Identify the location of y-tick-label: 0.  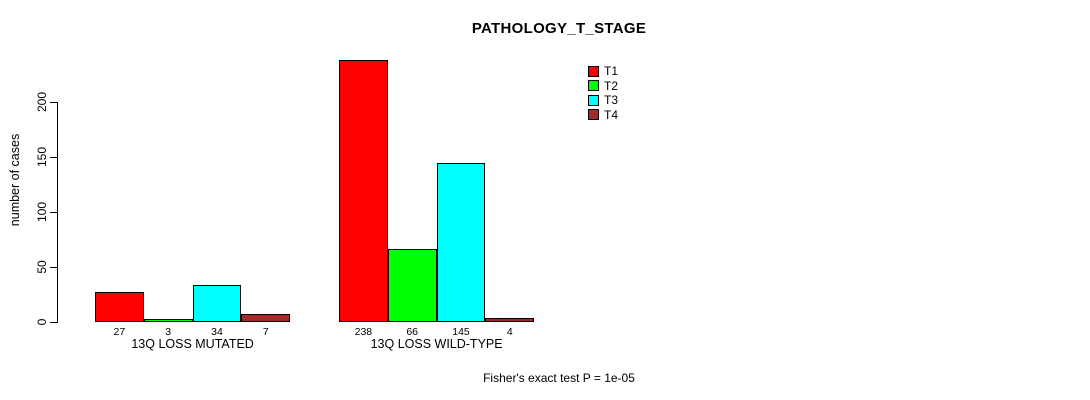
(42, 322).